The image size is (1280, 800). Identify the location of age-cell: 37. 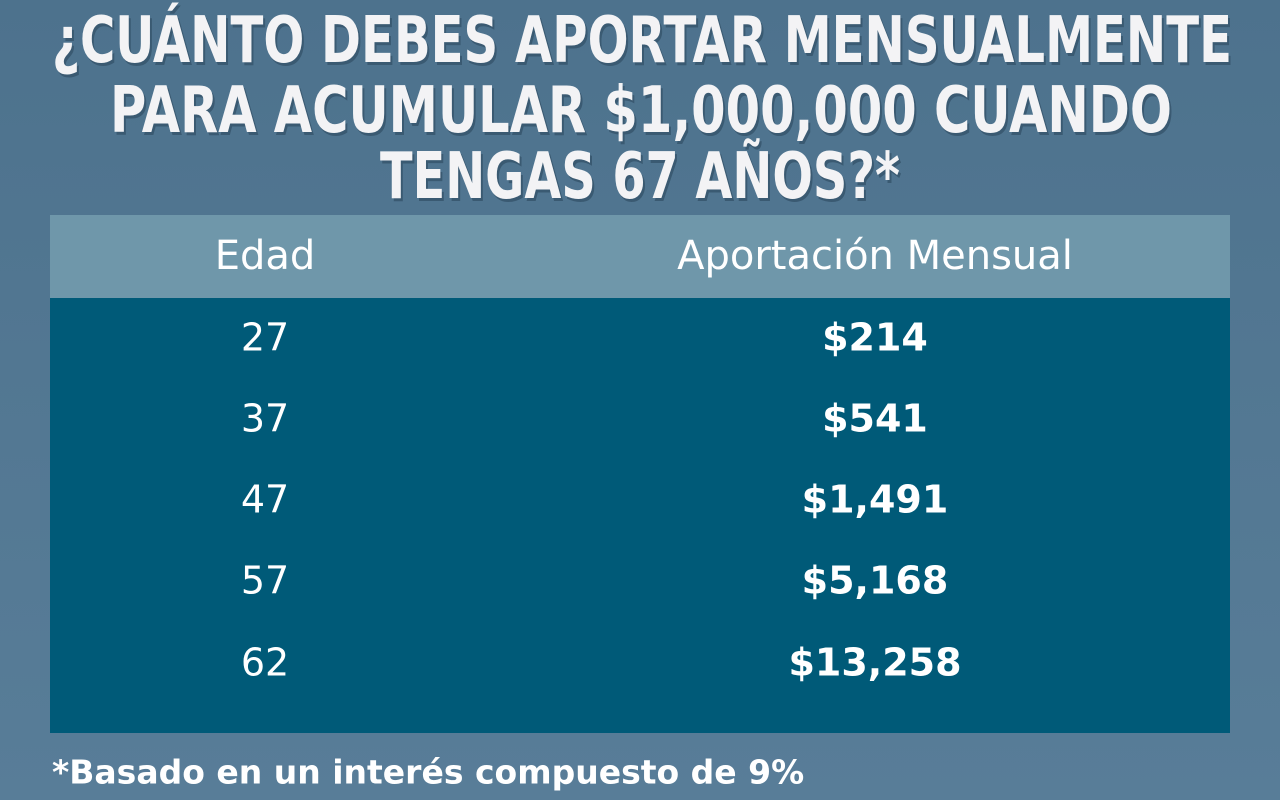
(265, 419).